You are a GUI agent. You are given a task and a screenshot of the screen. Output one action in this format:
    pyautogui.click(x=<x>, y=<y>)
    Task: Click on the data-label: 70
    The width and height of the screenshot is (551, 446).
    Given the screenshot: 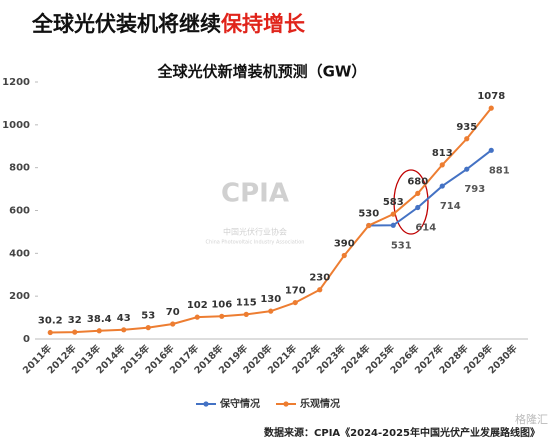 What is the action you would take?
    pyautogui.click(x=173, y=312)
    